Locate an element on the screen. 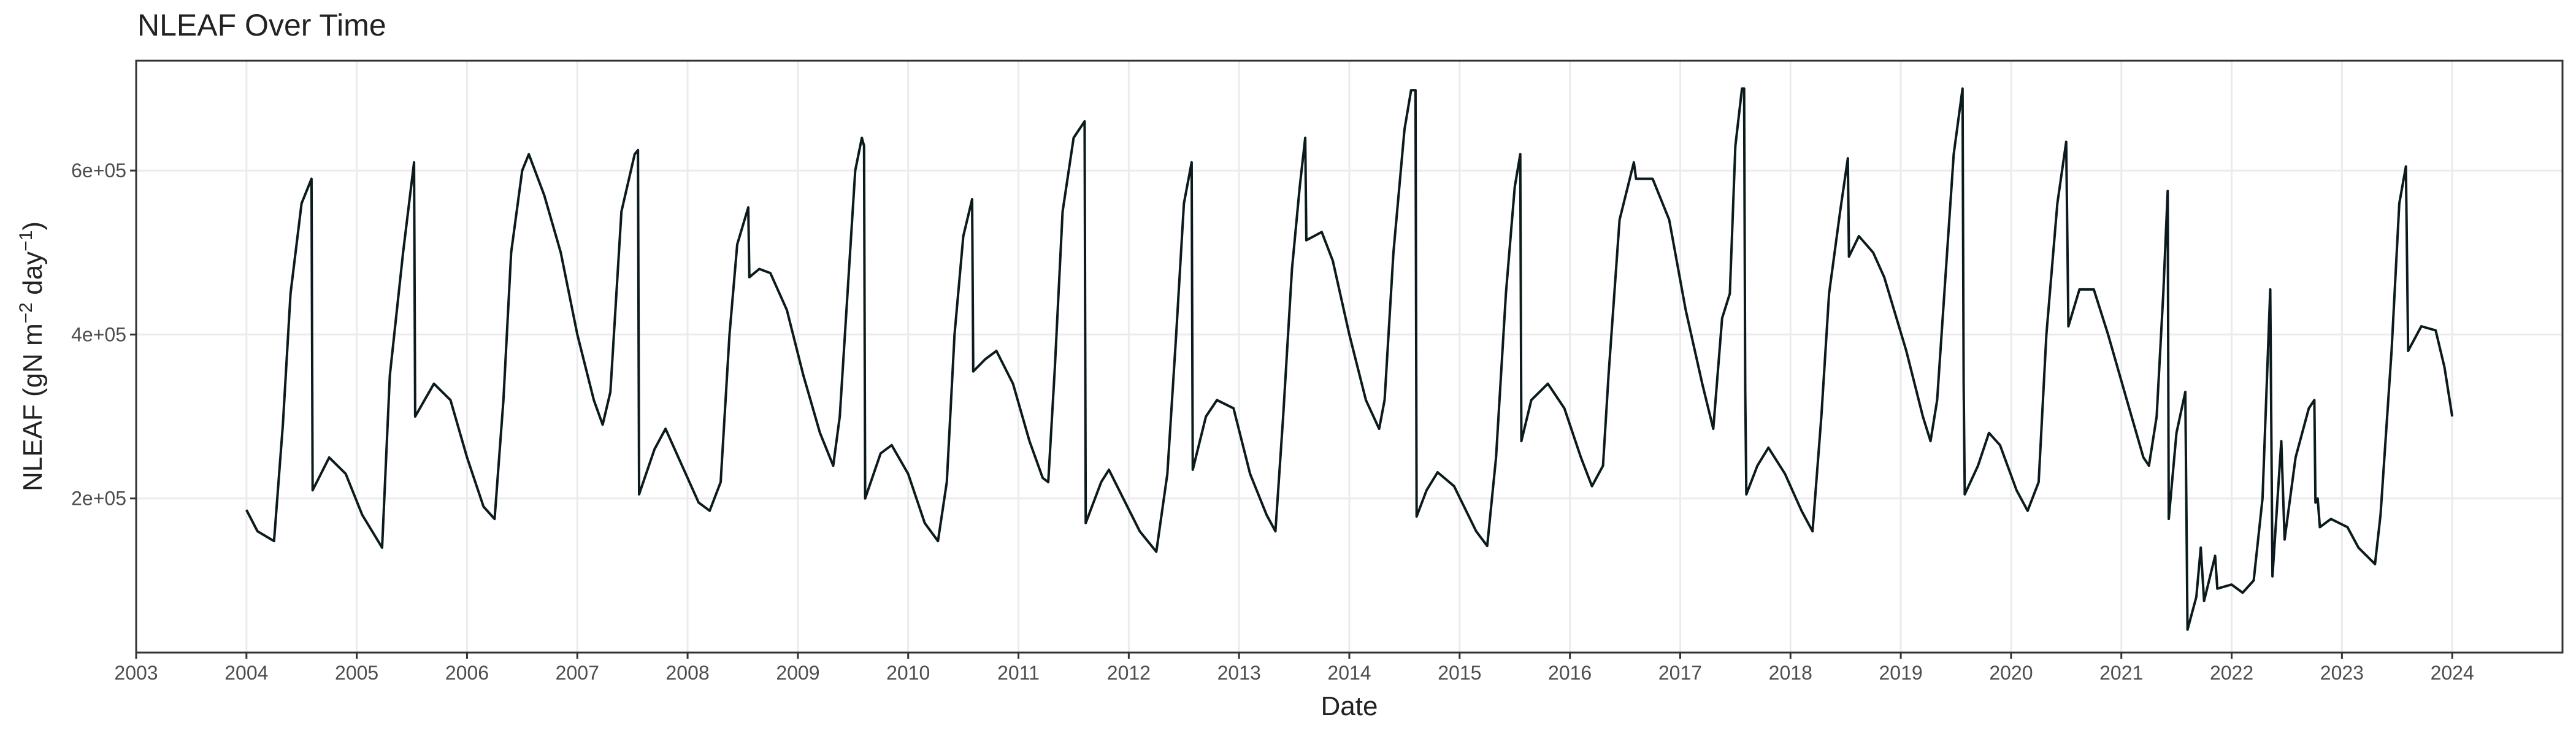 Image resolution: width=2576 pixels, height=736 pixels. x-tick-label: 2004 is located at coordinates (246, 673).